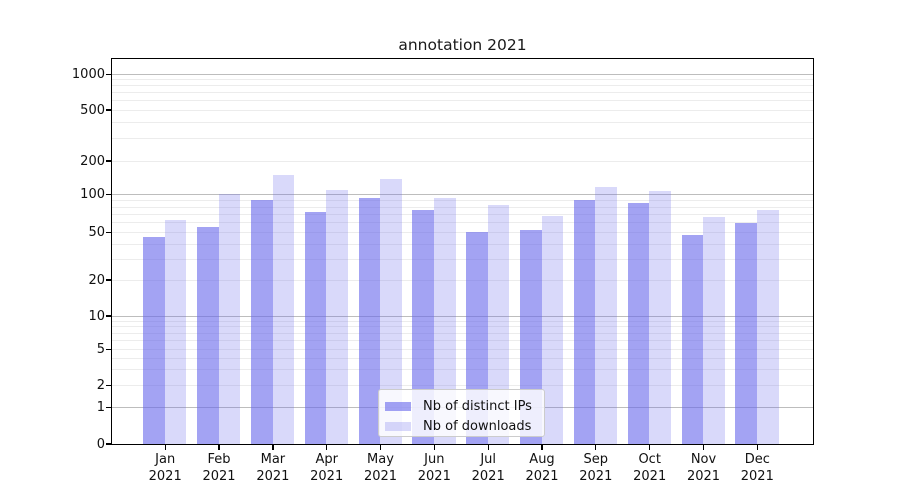 The height and width of the screenshot is (500, 900). What do you see at coordinates (703, 459) in the screenshot?
I see `x-tick-month: Nov` at bounding box center [703, 459].